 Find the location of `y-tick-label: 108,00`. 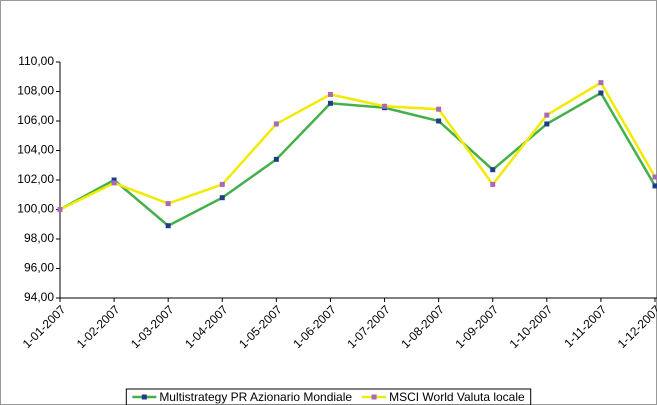

y-tick-label: 108,00 is located at coordinates (35, 91).